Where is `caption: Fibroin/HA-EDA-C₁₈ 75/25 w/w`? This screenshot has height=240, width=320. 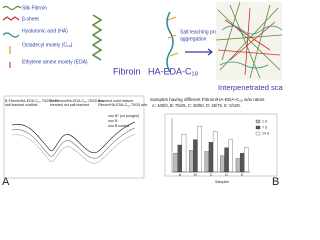 caption: Fibroin/HA-EDA-C₁₈ 75/25 w/w is located at coordinates (123, 105).